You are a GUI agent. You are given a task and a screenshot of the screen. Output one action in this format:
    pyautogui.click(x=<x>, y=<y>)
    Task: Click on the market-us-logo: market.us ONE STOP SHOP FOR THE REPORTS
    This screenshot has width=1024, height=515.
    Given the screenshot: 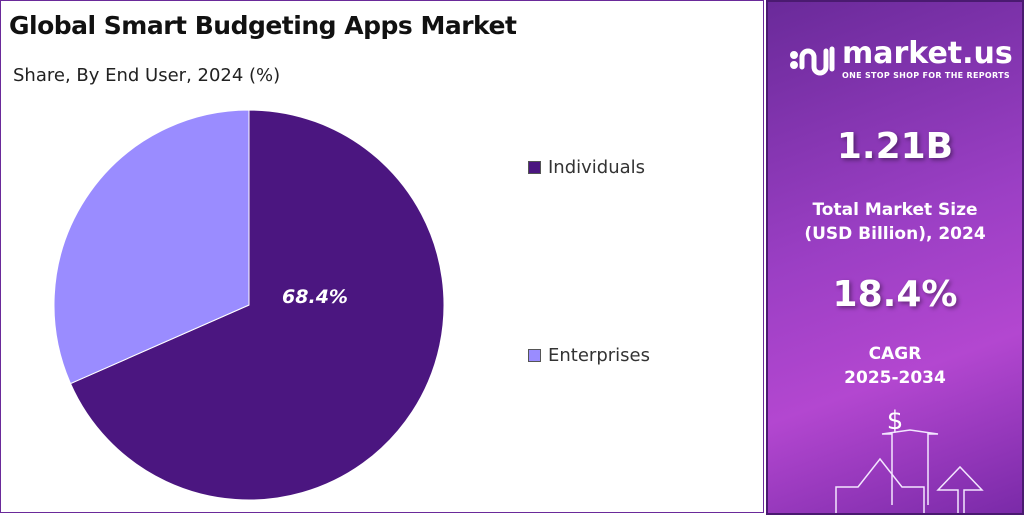 What is the action you would take?
    pyautogui.click(x=901, y=59)
    